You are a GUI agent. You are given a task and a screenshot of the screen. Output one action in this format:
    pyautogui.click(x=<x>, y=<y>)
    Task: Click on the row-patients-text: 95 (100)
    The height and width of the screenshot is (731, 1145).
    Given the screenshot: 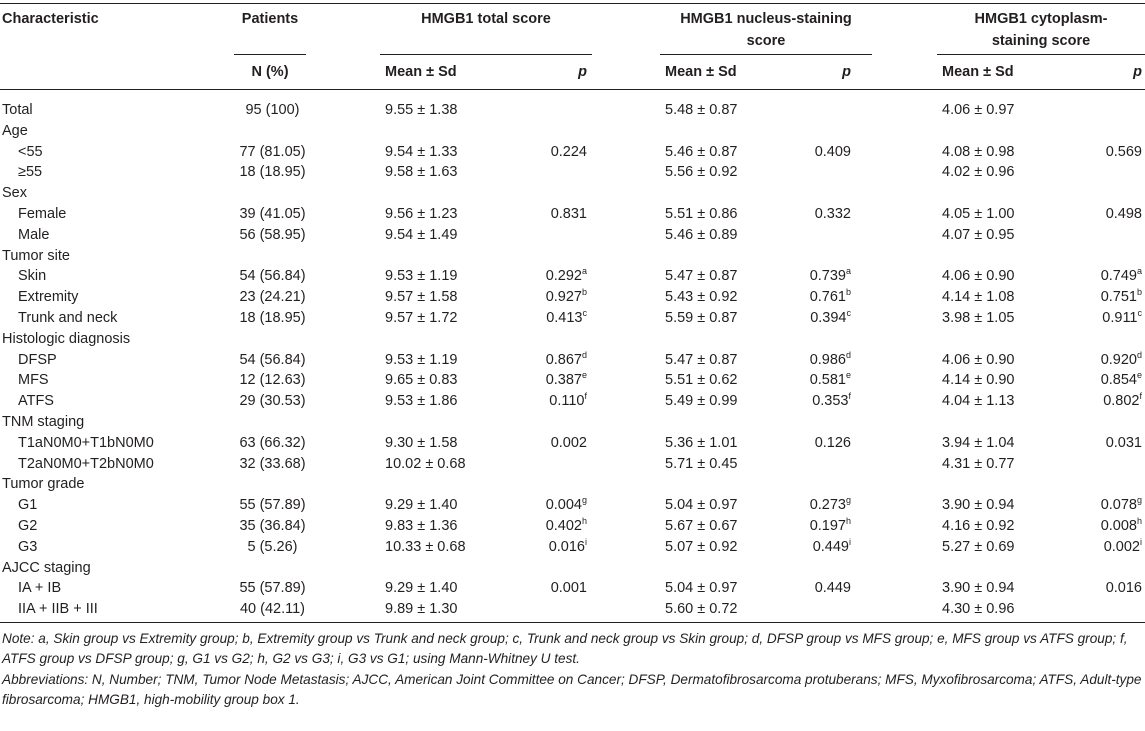 What is the action you would take?
    pyautogui.click(x=272, y=110)
    